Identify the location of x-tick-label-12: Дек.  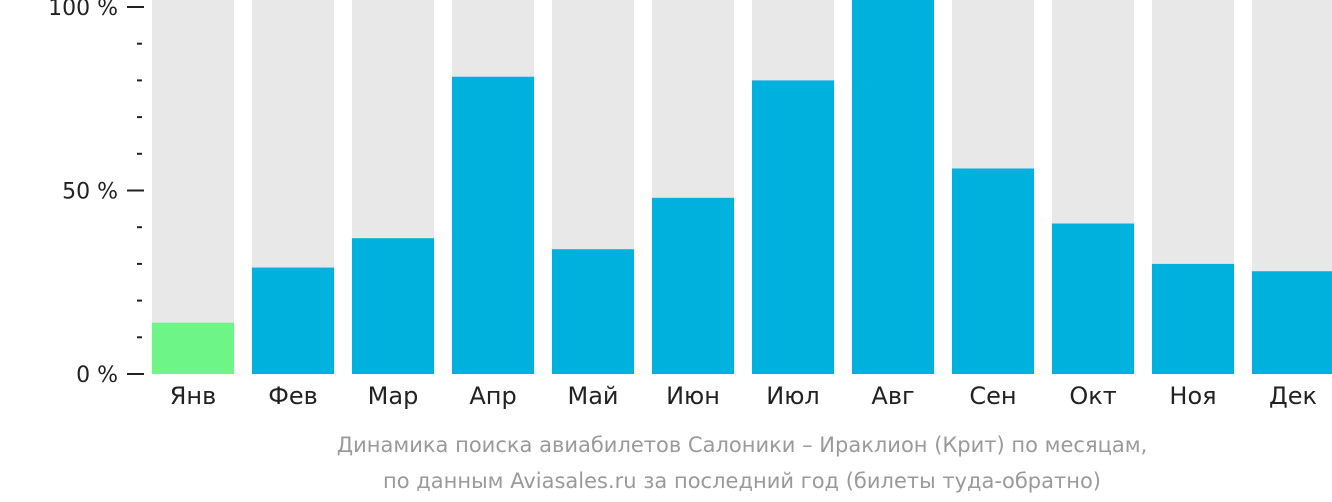
(1293, 396).